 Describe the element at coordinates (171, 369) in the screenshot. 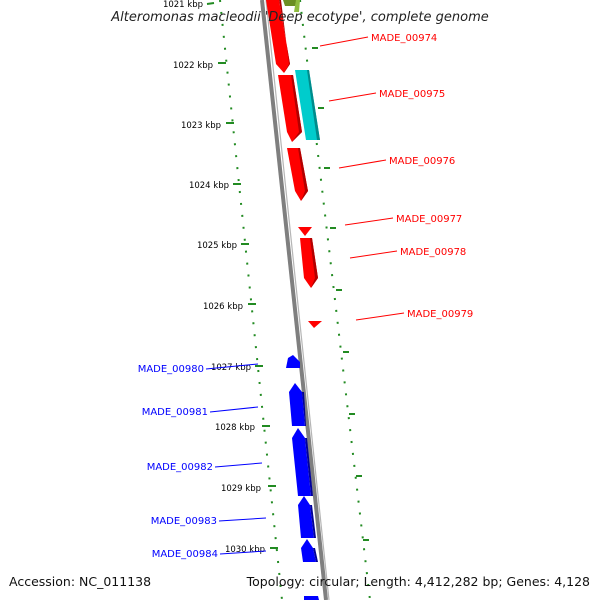

I see `gene-label-made-00980: MADE_00980` at that location.